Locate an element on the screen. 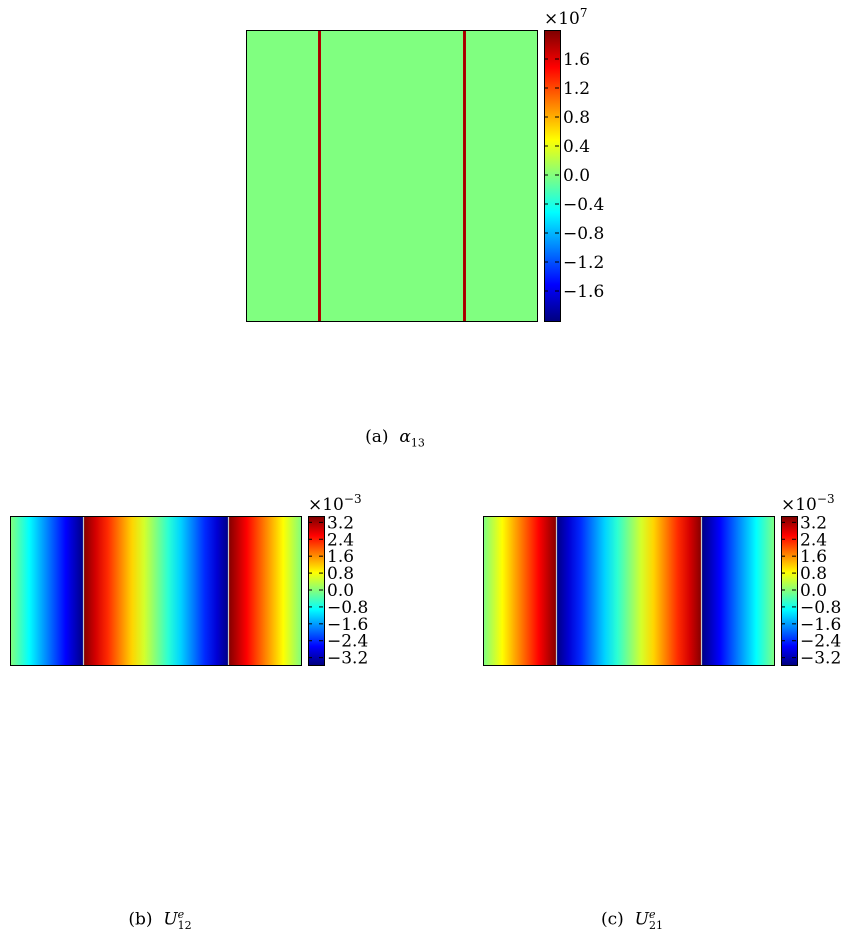 The height and width of the screenshot is (942, 864). colorbar-fill-a is located at coordinates (552, 176).